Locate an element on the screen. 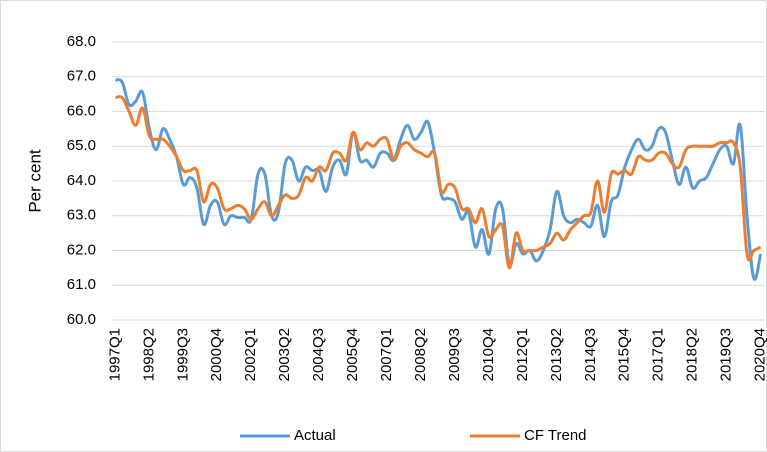  x-tick-label: 2009Q3 is located at coordinates (454, 354).